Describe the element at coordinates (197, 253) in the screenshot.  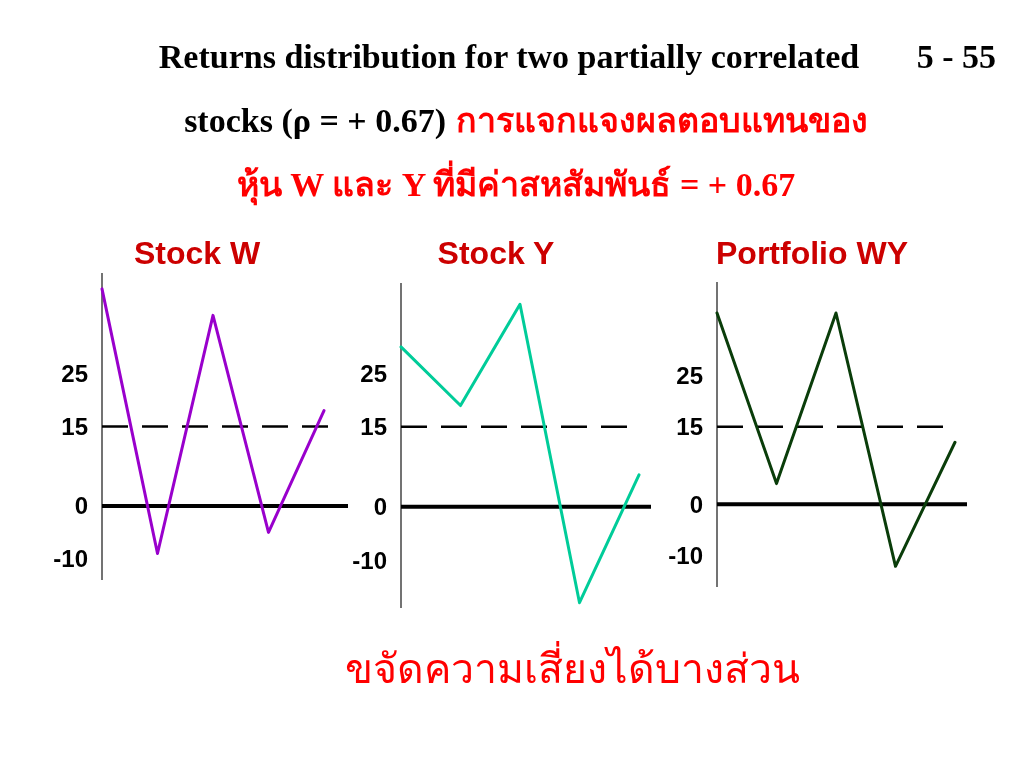
I see `chart-title: Stock W` at that location.